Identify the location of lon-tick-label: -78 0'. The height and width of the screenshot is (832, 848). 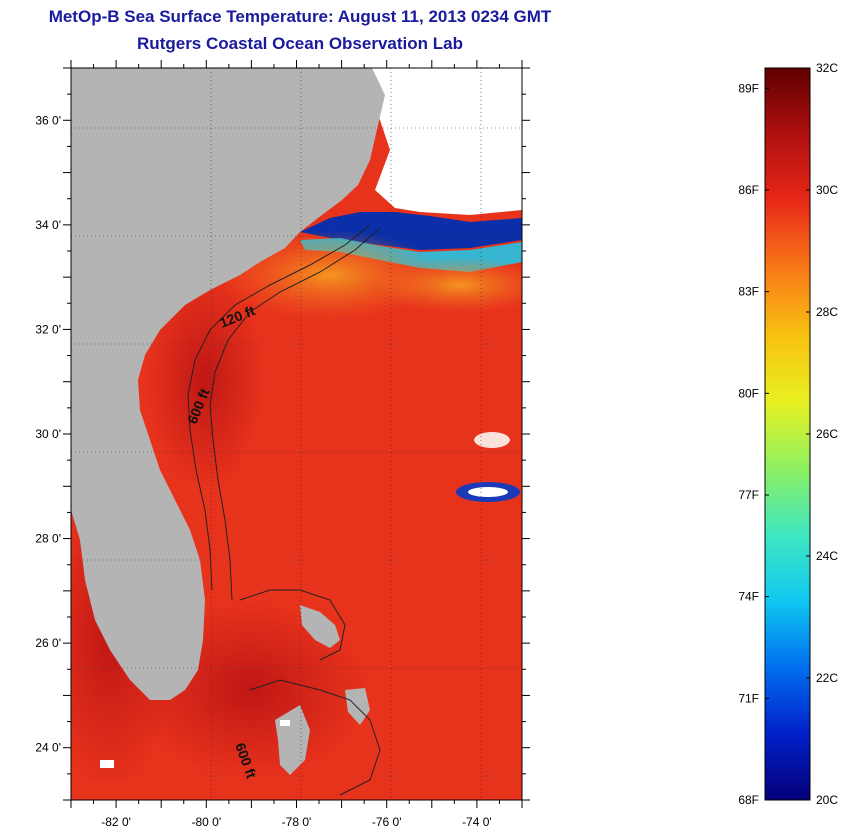
(297, 822).